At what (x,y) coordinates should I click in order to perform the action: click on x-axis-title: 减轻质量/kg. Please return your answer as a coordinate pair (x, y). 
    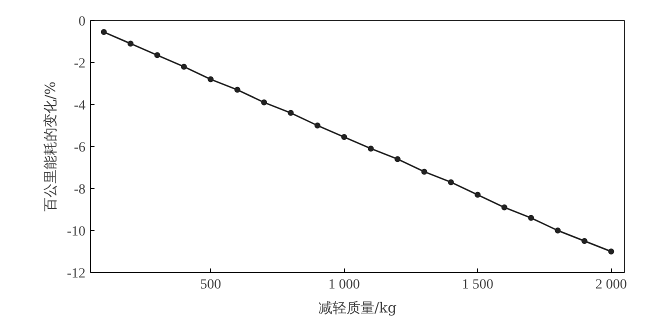
    Looking at the image, I should click on (357, 308).